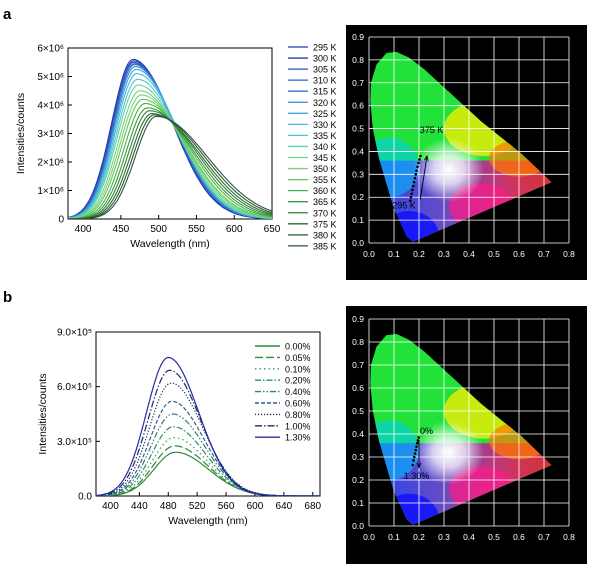  I want to click on legend-label: 0.20%, so click(298, 381).